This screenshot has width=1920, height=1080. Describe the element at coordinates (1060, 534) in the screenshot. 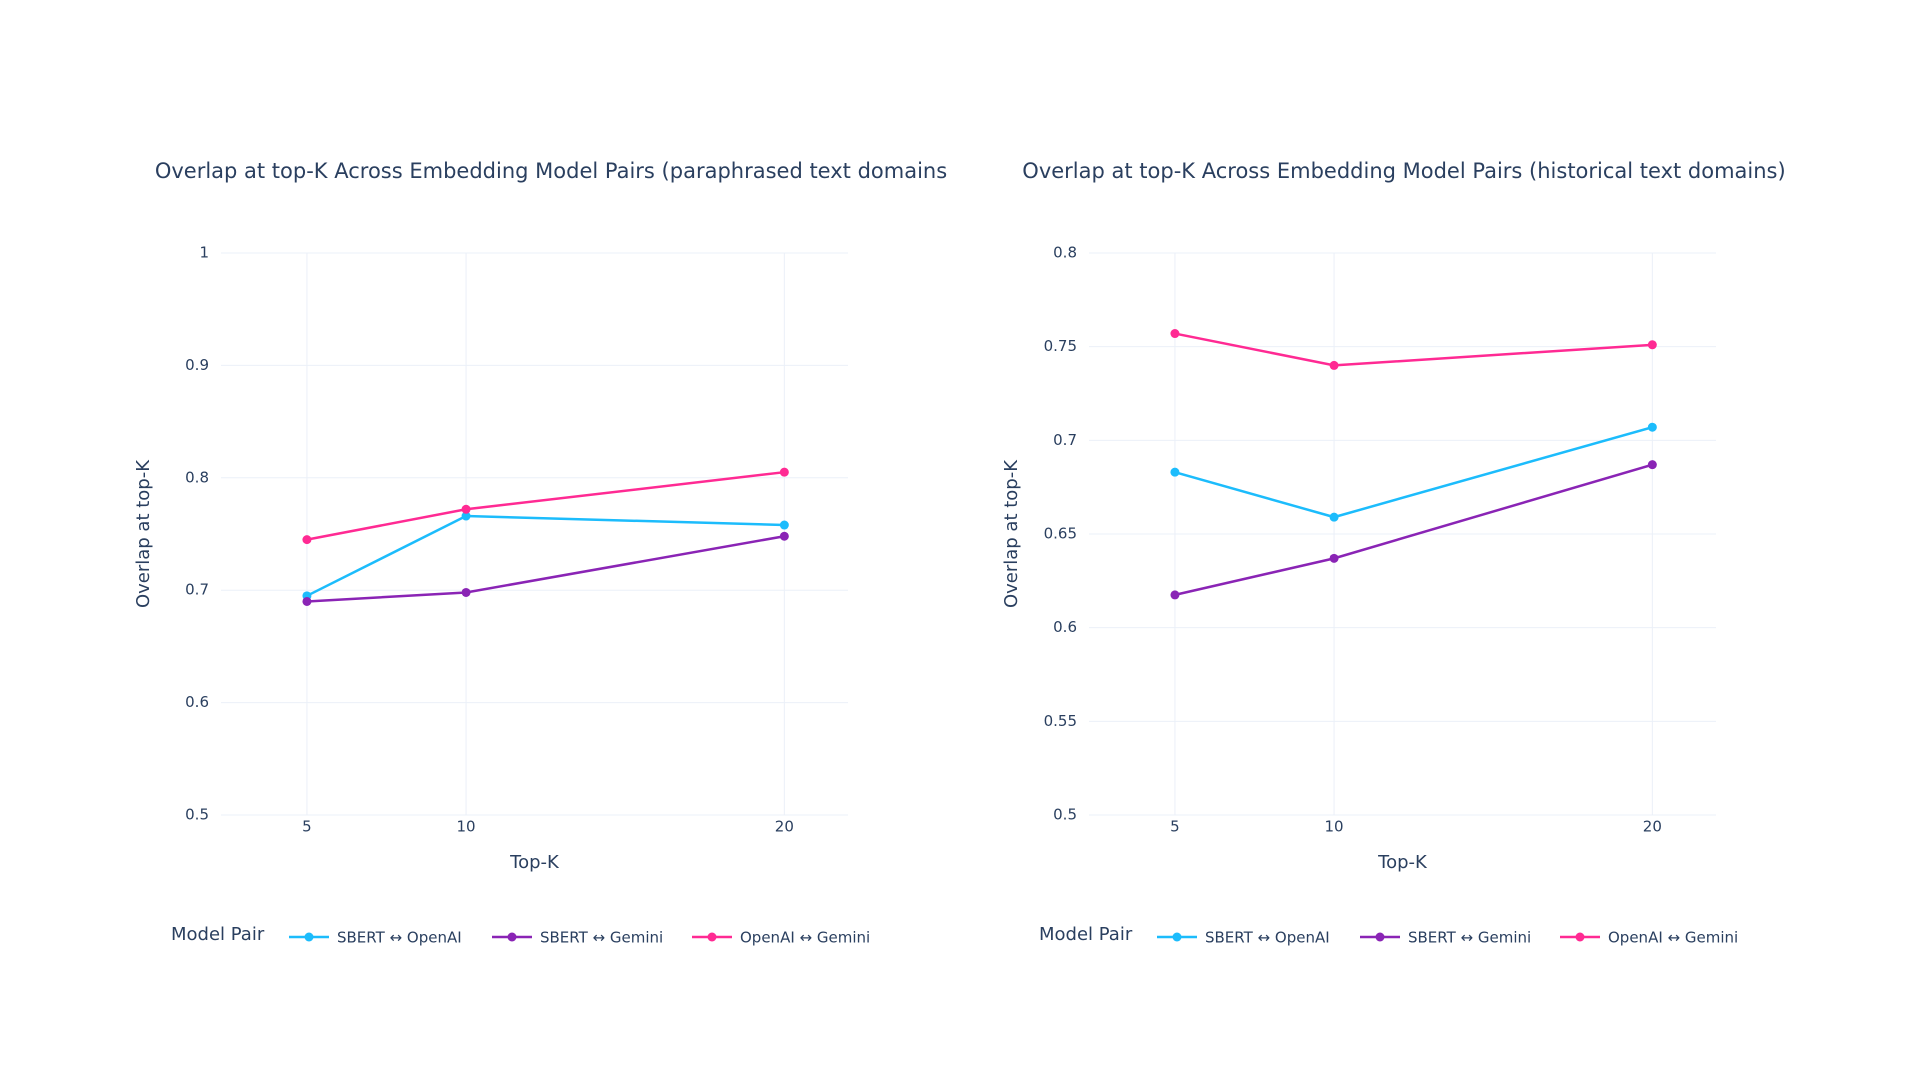

I see `y-tick-label: 0.65` at that location.